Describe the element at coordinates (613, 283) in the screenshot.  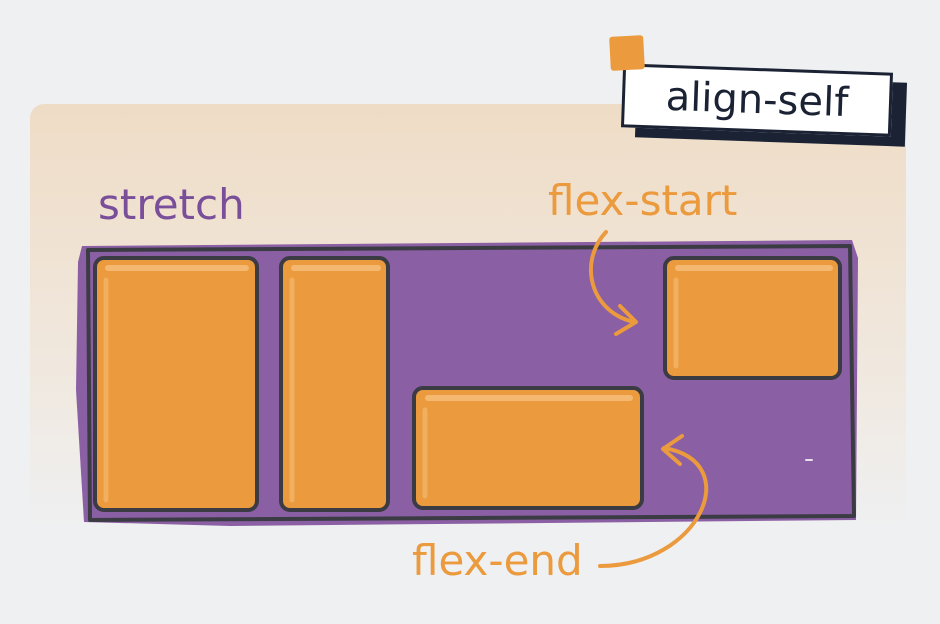
I see `arrow-flex-start` at that location.